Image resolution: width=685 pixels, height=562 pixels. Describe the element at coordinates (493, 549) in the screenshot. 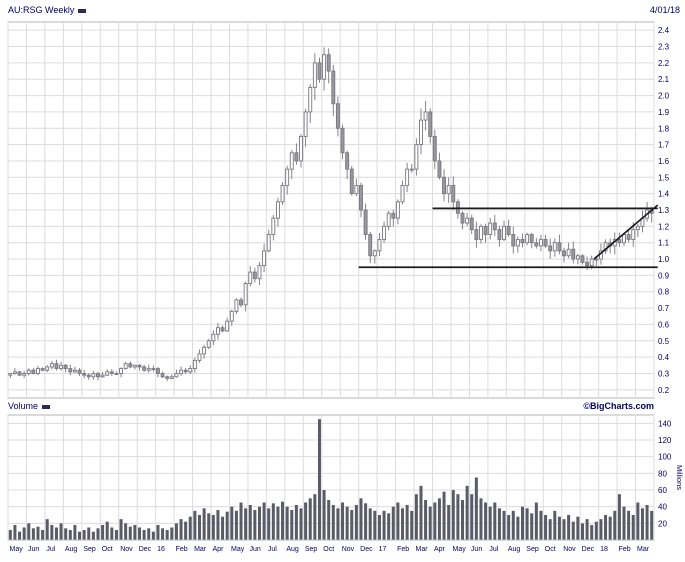

I see `svg-text: Jul` at that location.